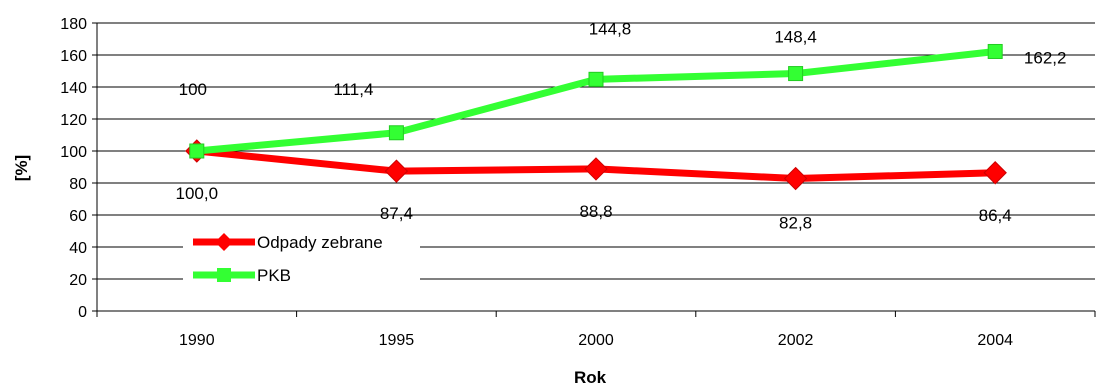 The height and width of the screenshot is (385, 1108). I want to click on x-tick-label-1990: 1990, so click(197, 340).